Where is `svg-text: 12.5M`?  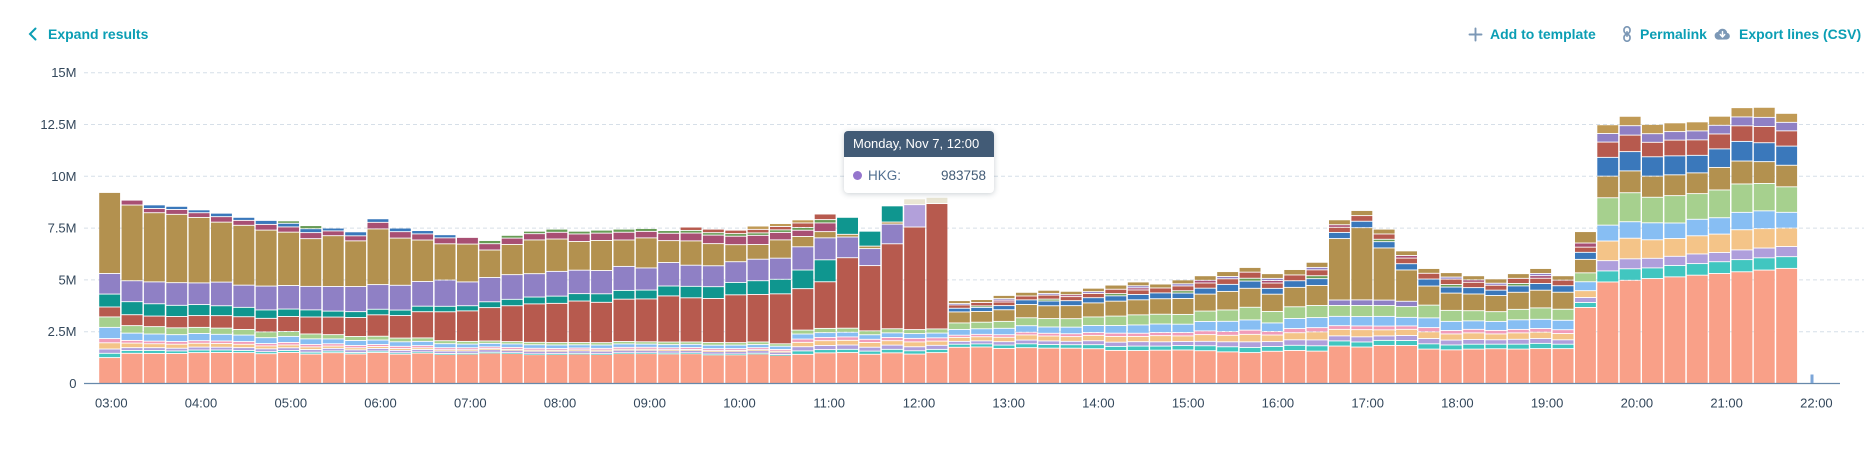 svg-text: 12.5M is located at coordinates (58, 124).